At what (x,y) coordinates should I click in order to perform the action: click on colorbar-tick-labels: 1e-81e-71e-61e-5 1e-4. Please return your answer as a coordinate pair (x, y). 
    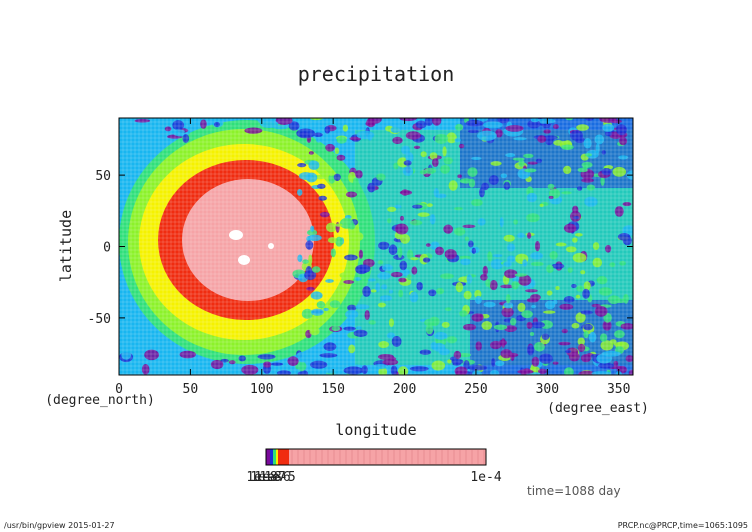
    Looking at the image, I should click on (375, 477).